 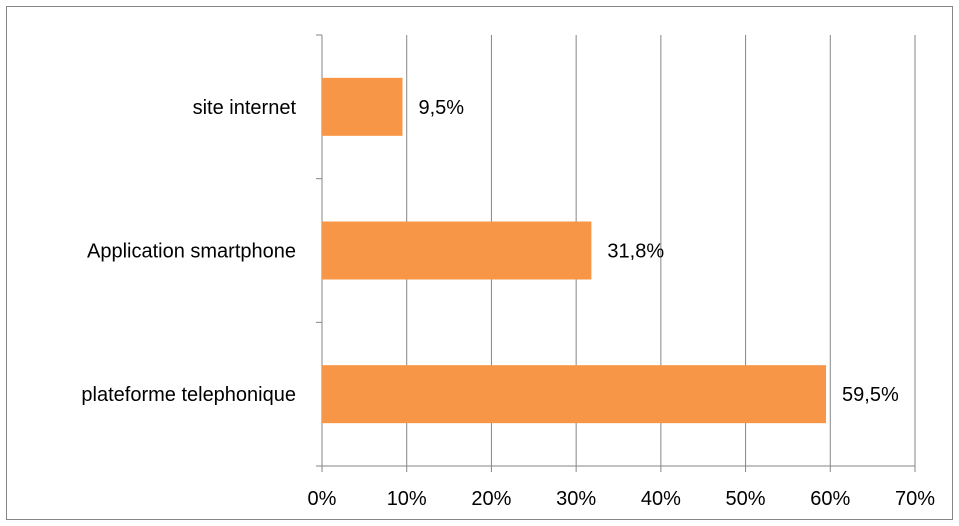 I want to click on x-tick-label: 50%, so click(x=746, y=499).